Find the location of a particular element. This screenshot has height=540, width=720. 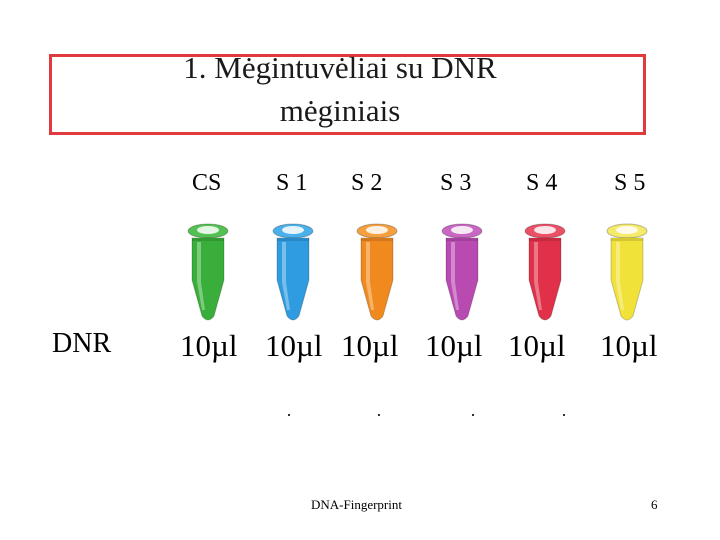

tube-icon-cs is located at coordinates (208, 272).